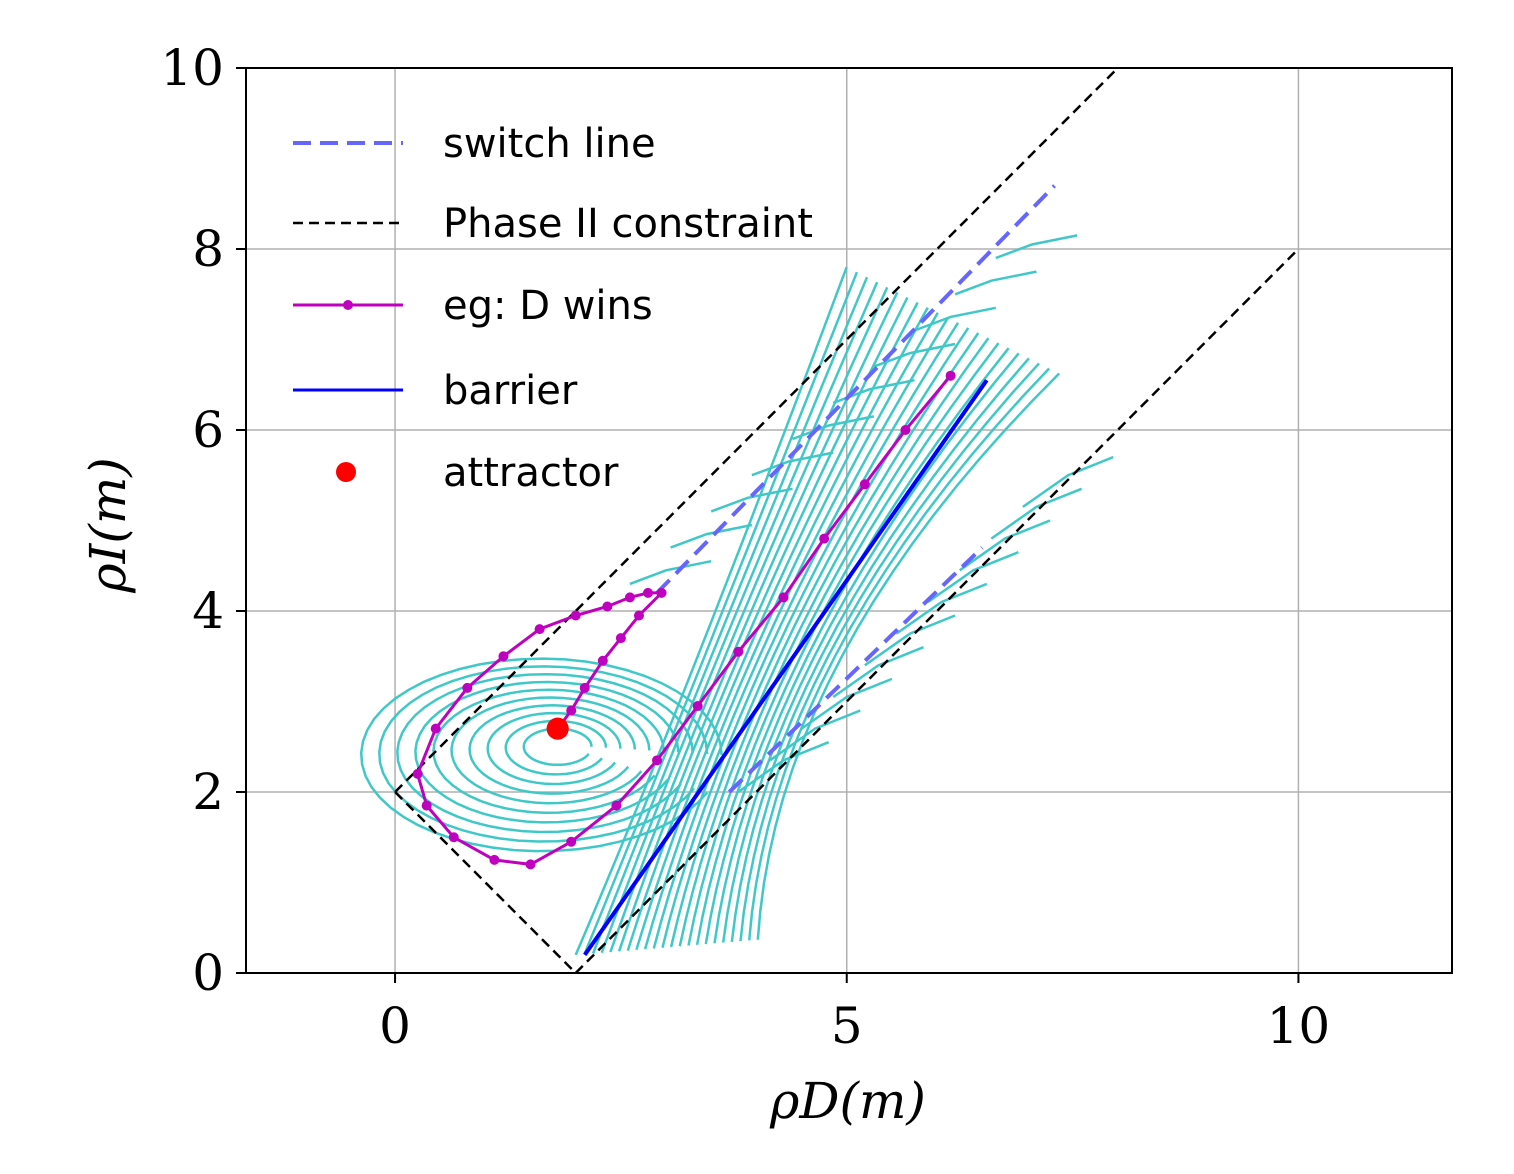  What do you see at coordinates (192, 68) in the screenshot?
I see `y-tick-label: 10` at bounding box center [192, 68].